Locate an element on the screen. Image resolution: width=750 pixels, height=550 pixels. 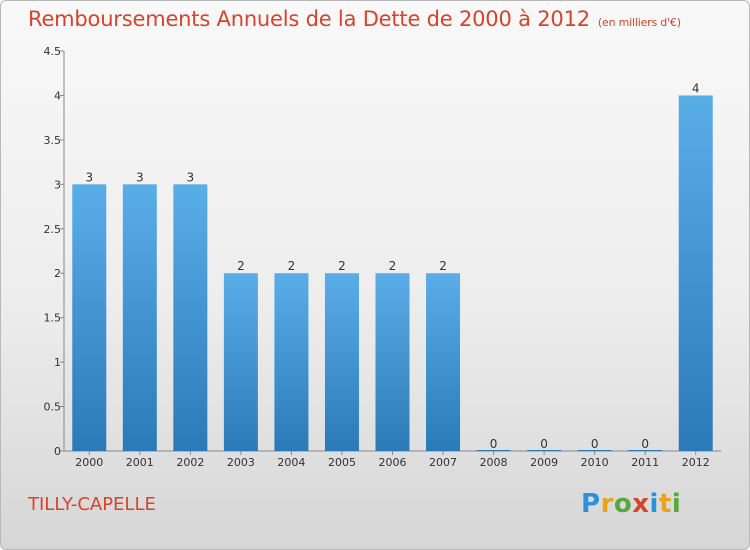
y-tick-label: 2 is located at coordinates (57, 273).